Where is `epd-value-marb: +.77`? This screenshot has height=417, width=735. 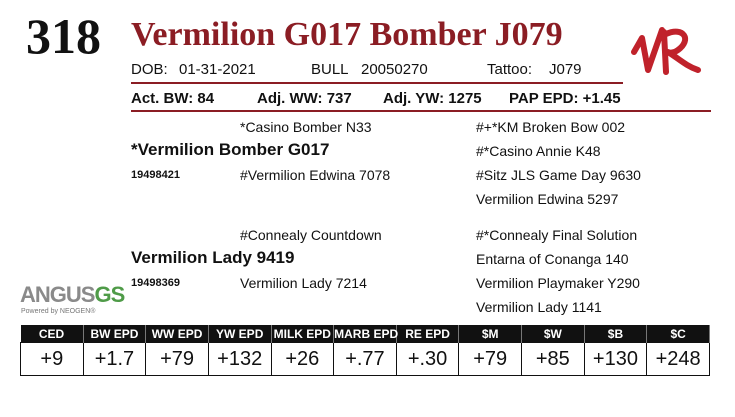
epd-value-marb: +.77 is located at coordinates (365, 359).